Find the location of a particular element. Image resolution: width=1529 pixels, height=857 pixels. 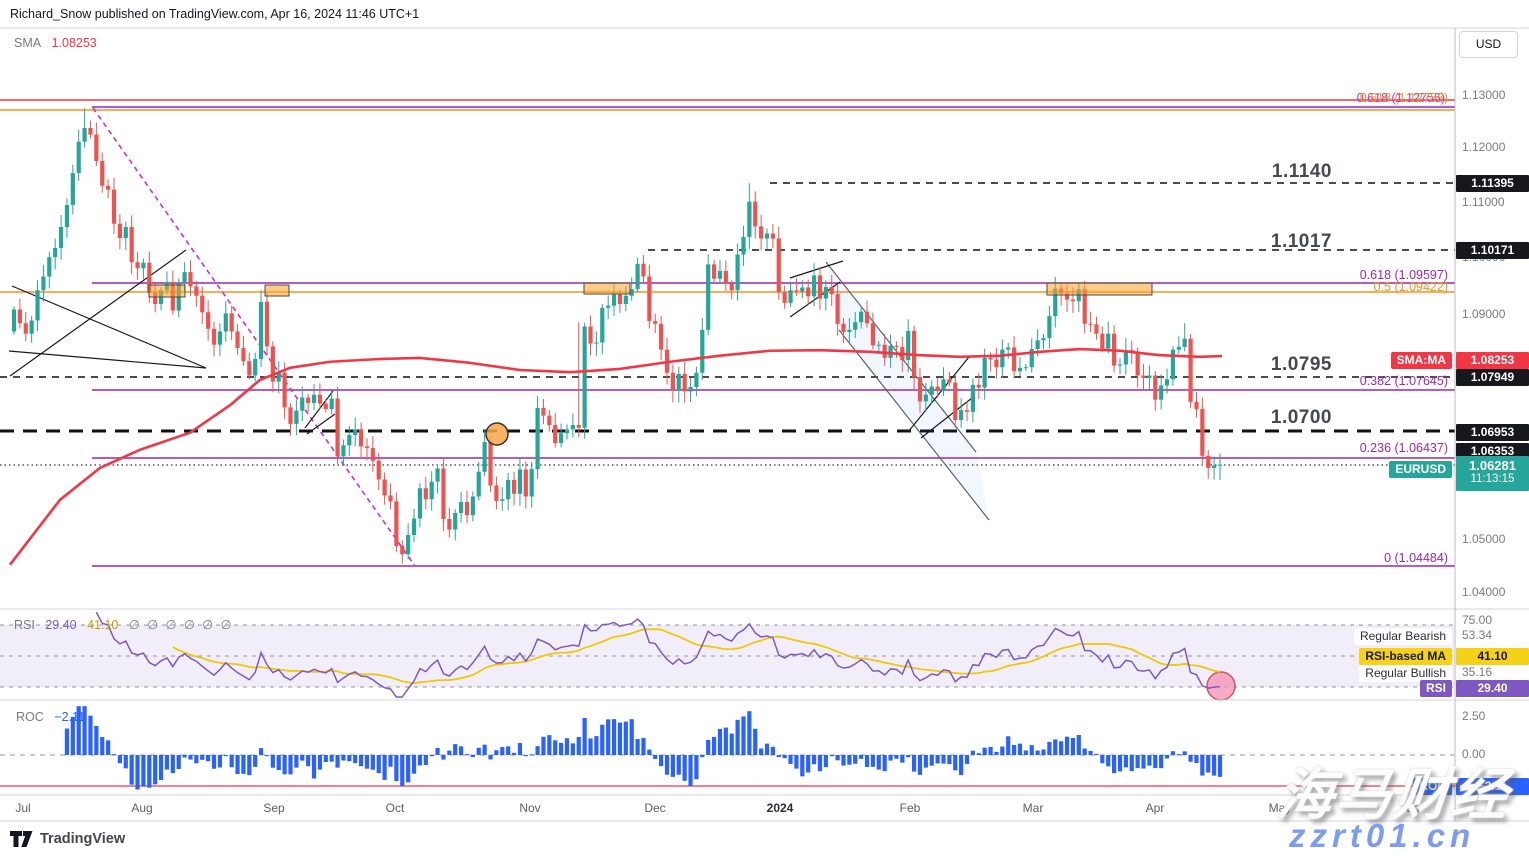

time-axis-label: Oct is located at coordinates (395, 808).